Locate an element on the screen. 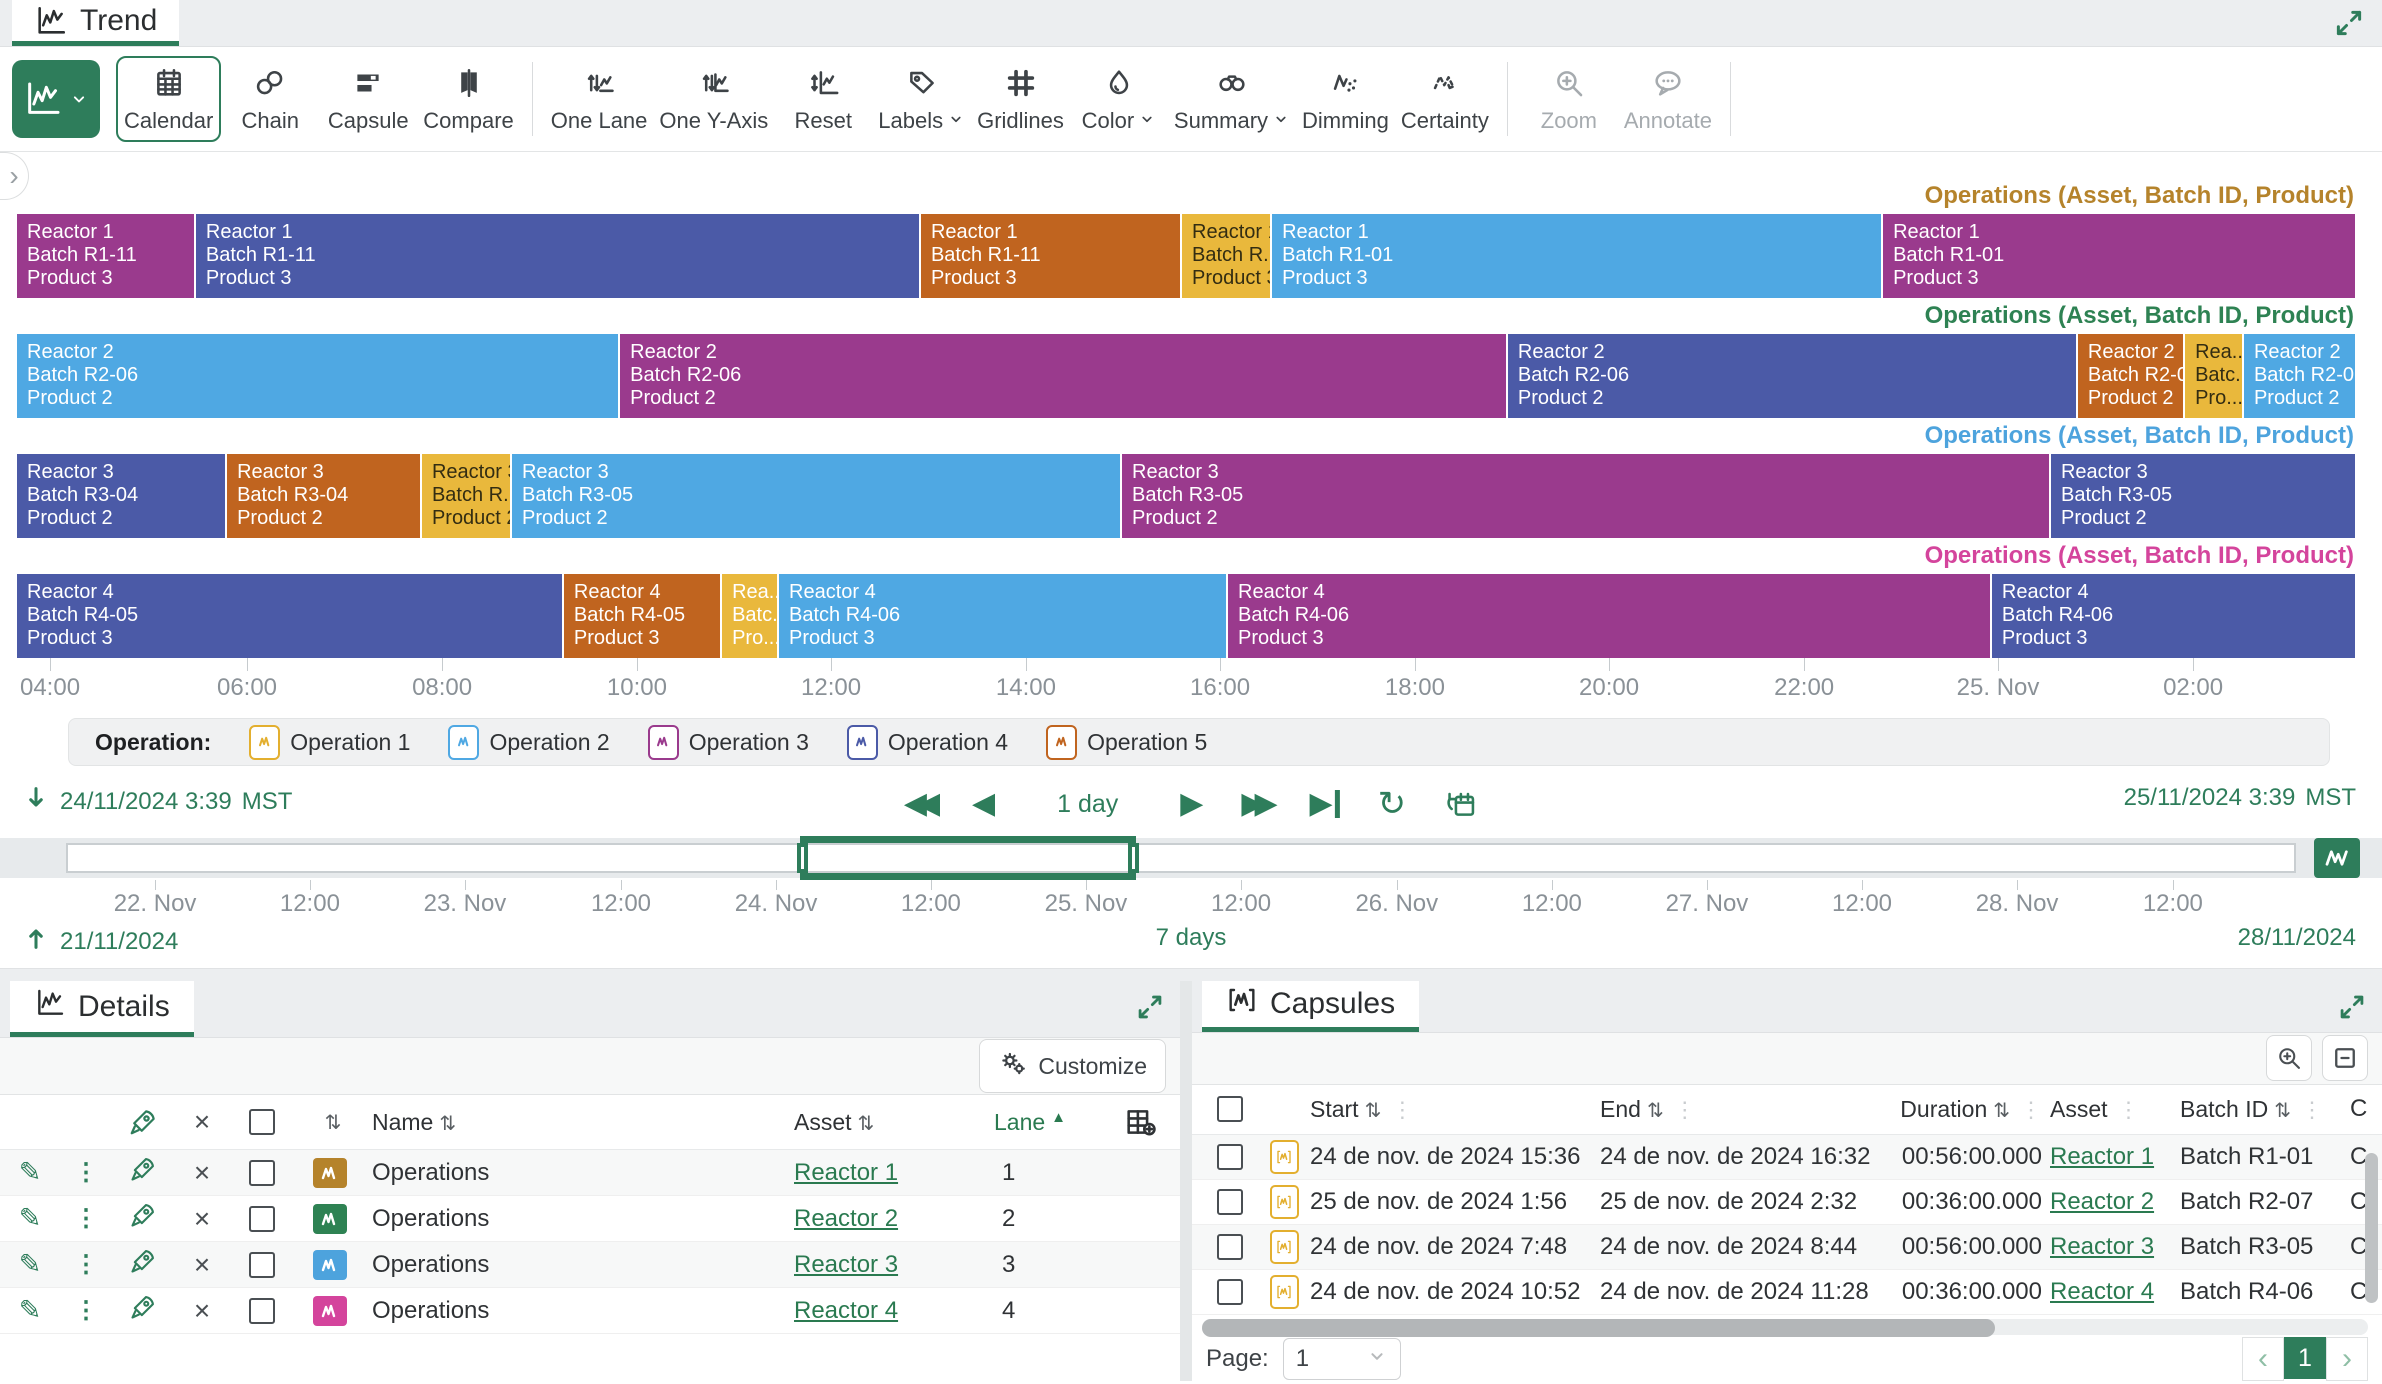  timeline-track is located at coordinates (1191, 858).